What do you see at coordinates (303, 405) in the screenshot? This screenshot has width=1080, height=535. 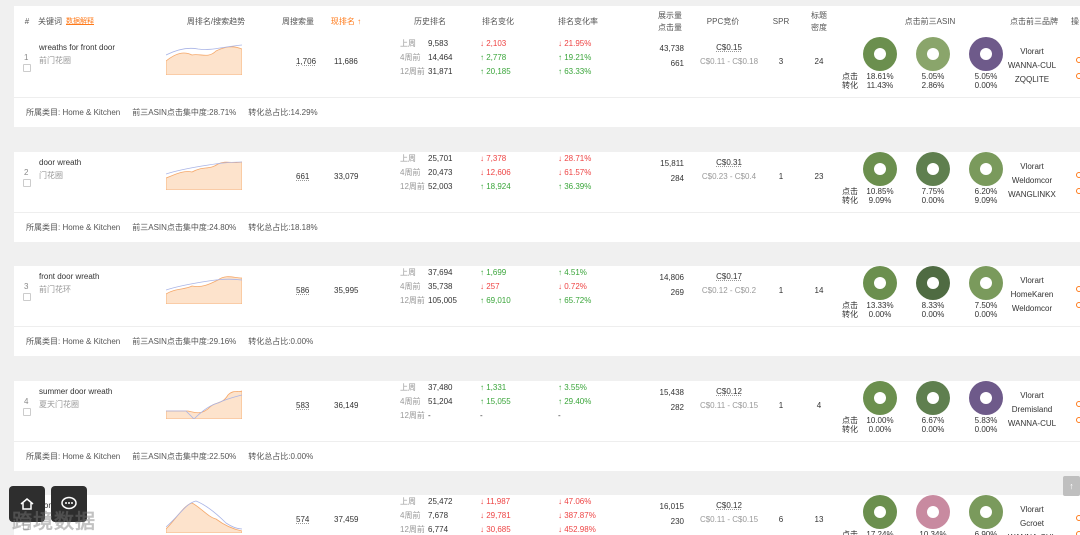 I see `search-volume: 583` at bounding box center [303, 405].